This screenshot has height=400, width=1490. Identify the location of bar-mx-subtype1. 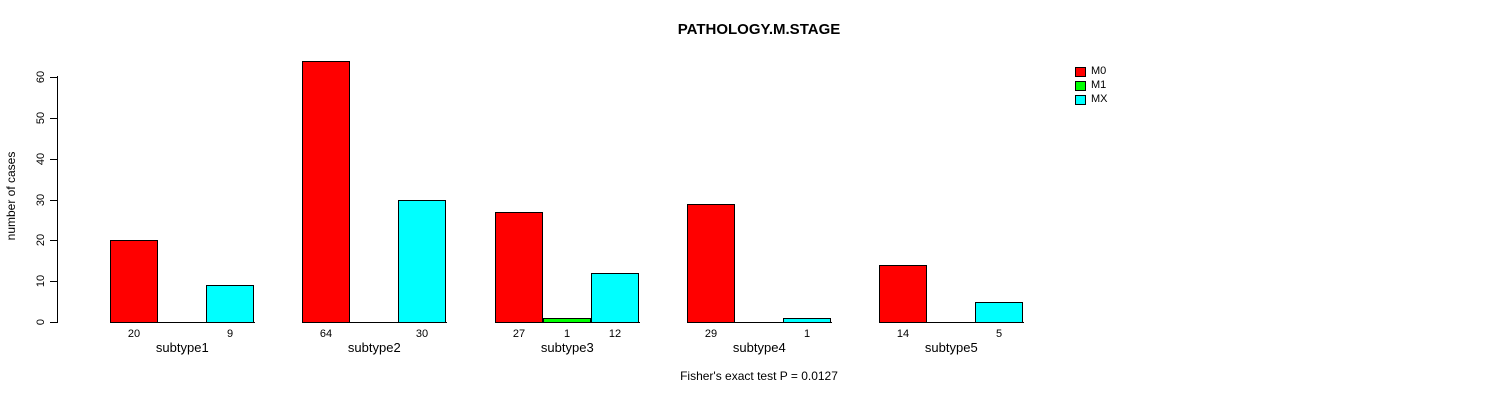
(230, 304).